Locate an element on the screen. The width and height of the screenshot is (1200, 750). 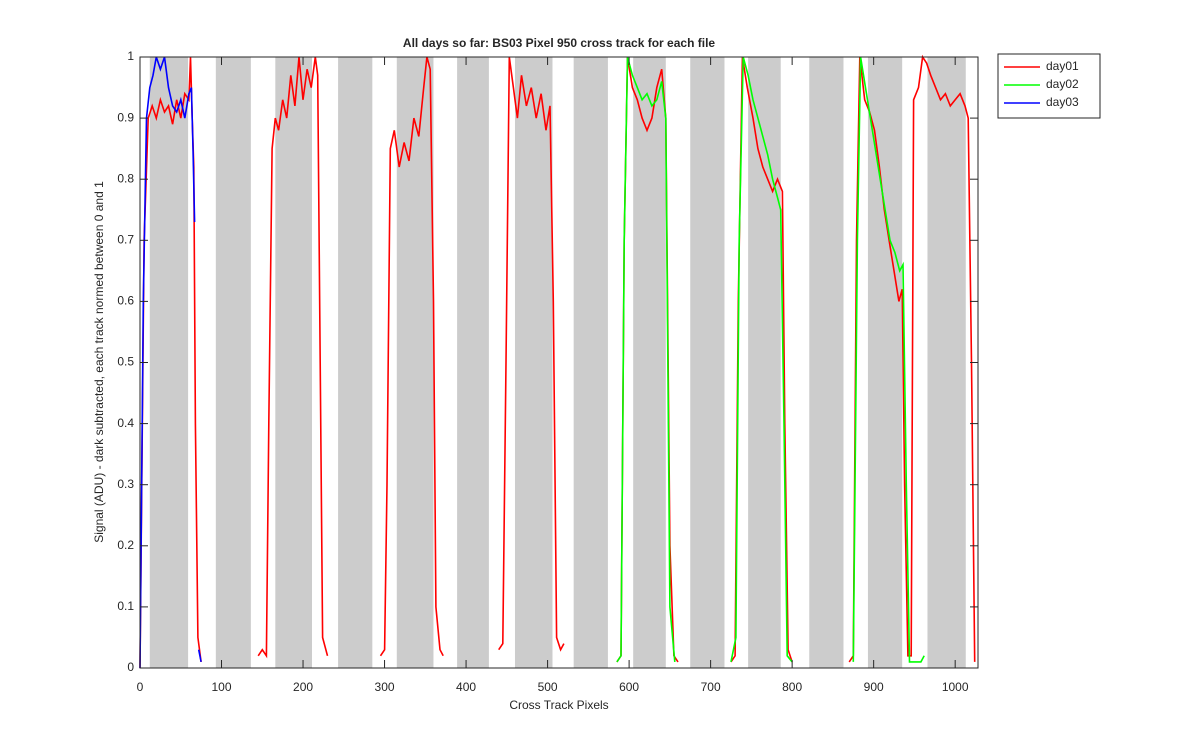
x-tick-label: 900 is located at coordinates (874, 687).